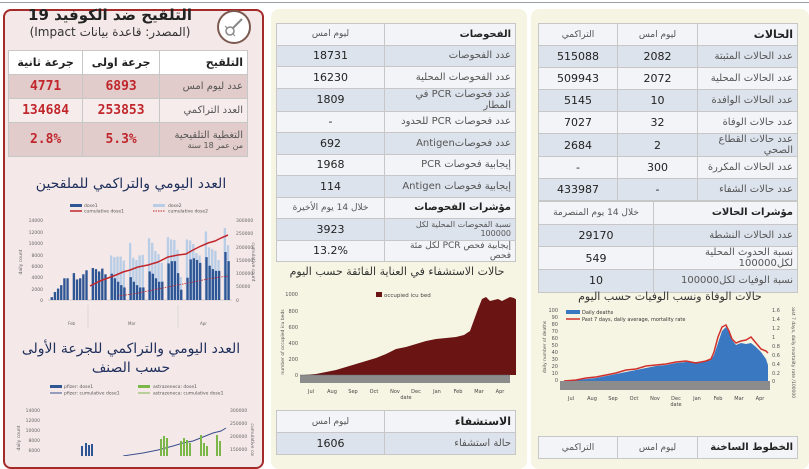 Image resolution: width=809 pixels, height=469 pixels. I want to click on header-cumulative: التراكمي, so click(578, 447).